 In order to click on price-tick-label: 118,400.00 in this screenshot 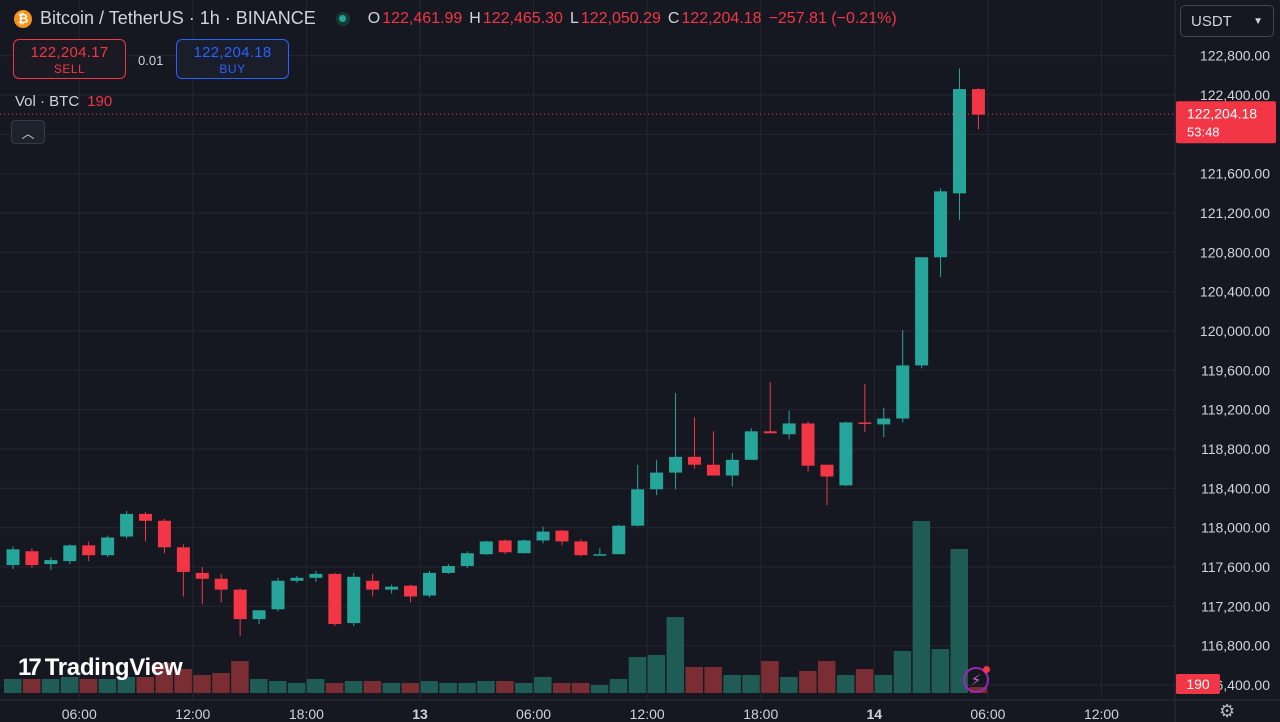, I will do `click(1235, 488)`.